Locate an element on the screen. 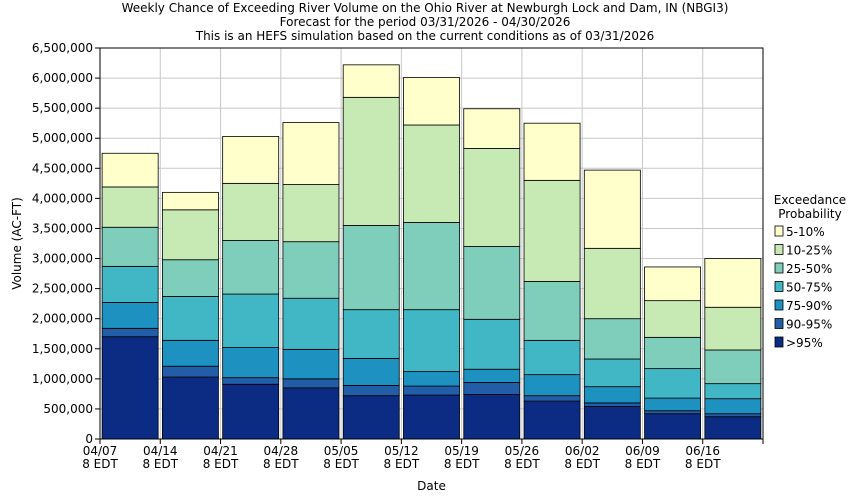 The width and height of the screenshot is (850, 500). y-tick-label: 6,000,000 is located at coordinates (62, 78).